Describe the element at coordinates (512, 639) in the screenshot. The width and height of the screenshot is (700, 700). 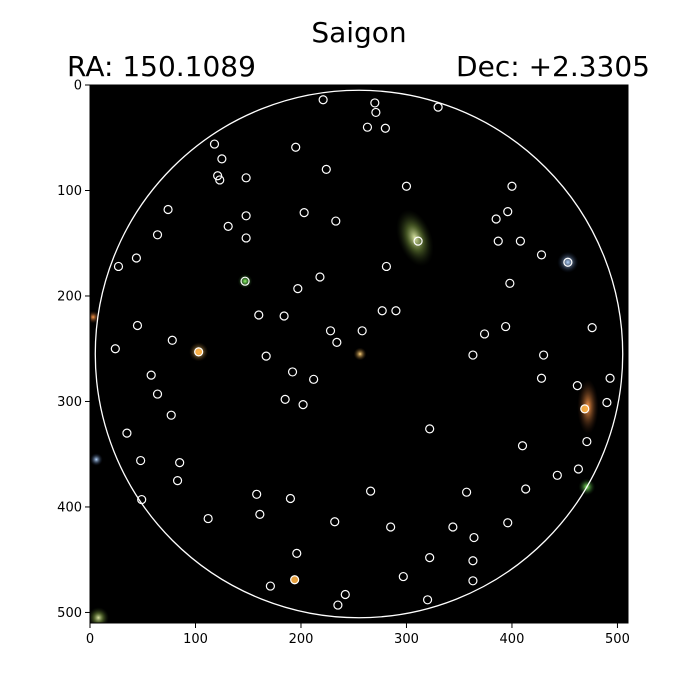
I see `x-tick-label: 400` at that location.